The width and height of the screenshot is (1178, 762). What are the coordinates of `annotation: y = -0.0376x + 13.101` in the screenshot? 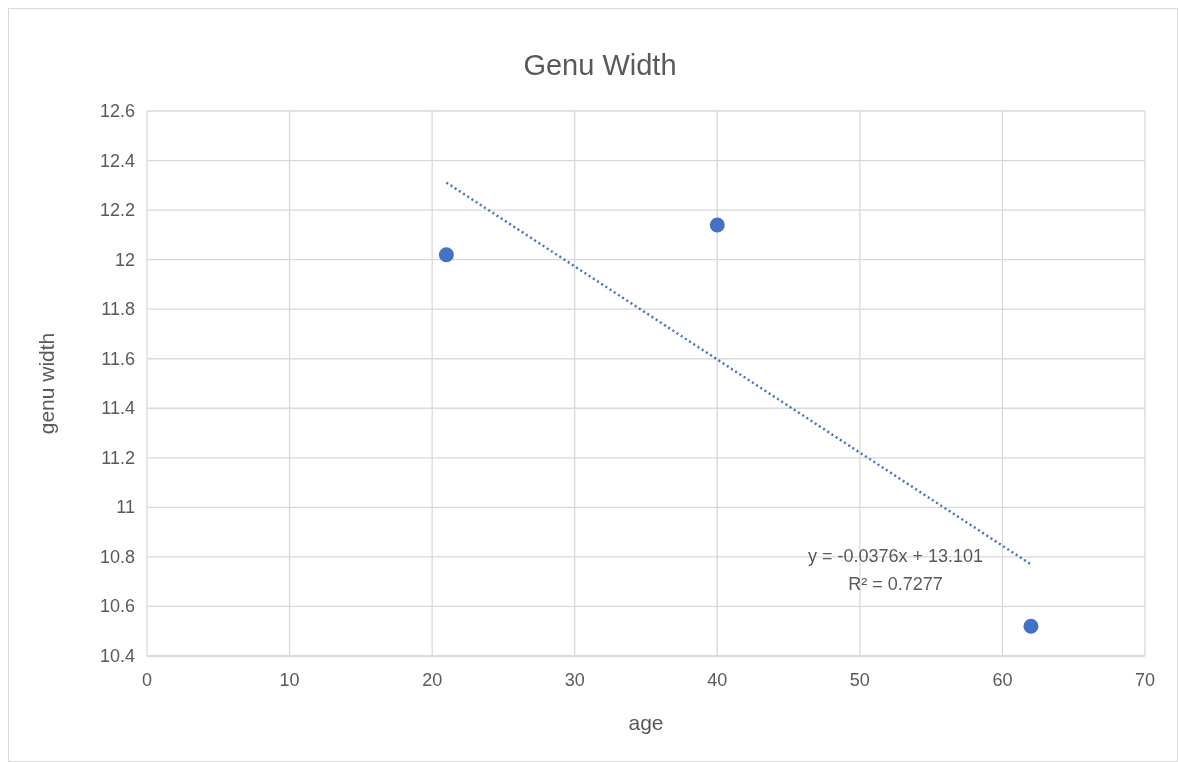 It's located at (895, 555).